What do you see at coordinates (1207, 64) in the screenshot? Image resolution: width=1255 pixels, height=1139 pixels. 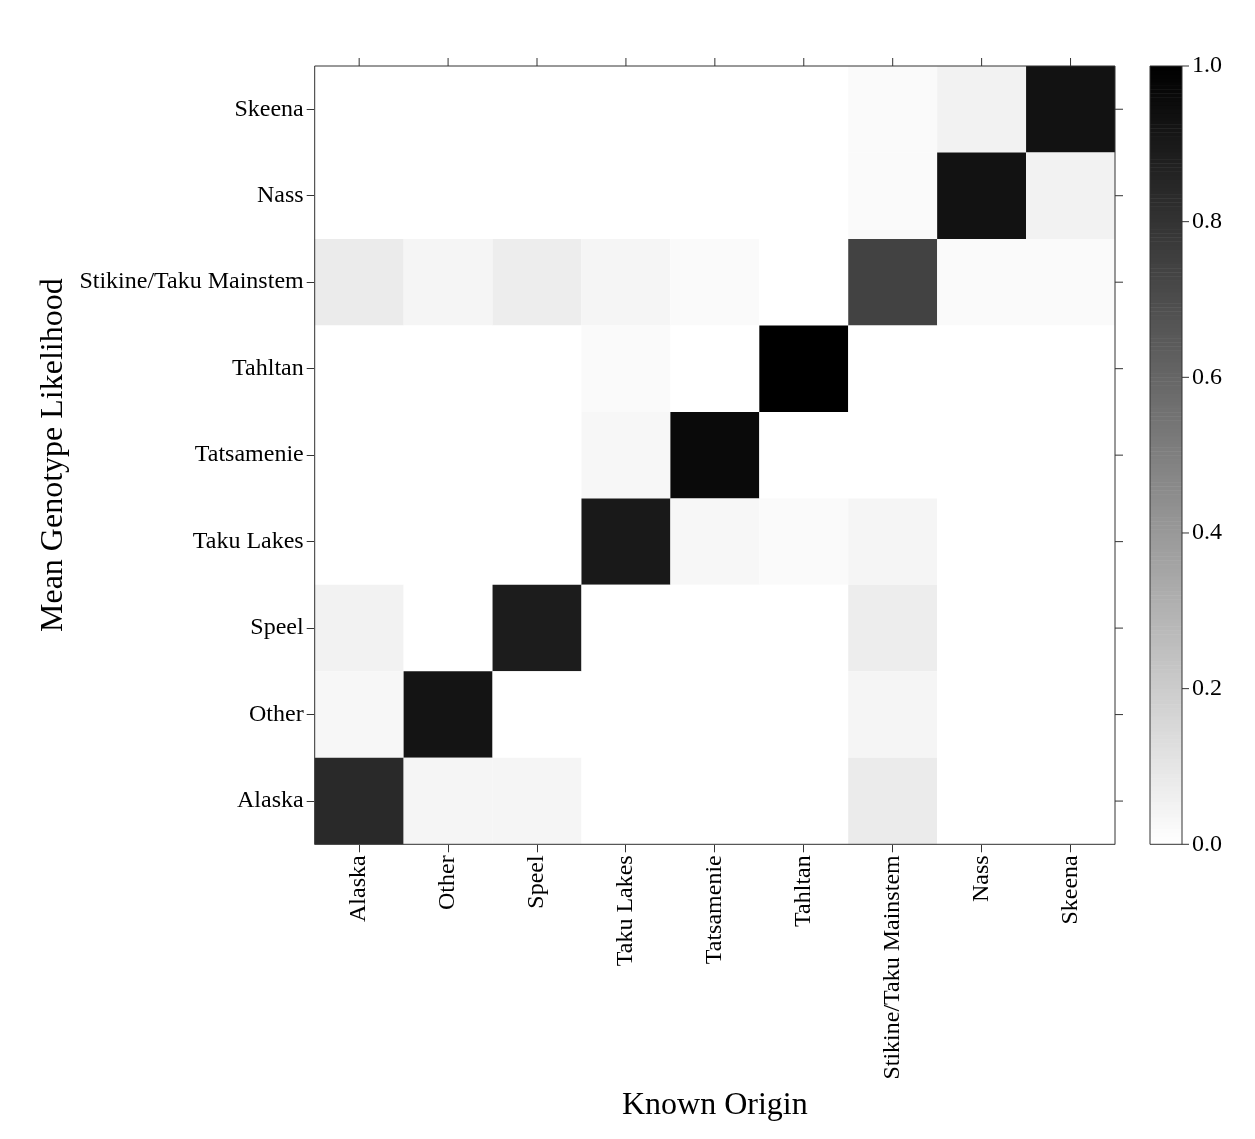 I see `color-bar-label: 1.0` at bounding box center [1207, 64].